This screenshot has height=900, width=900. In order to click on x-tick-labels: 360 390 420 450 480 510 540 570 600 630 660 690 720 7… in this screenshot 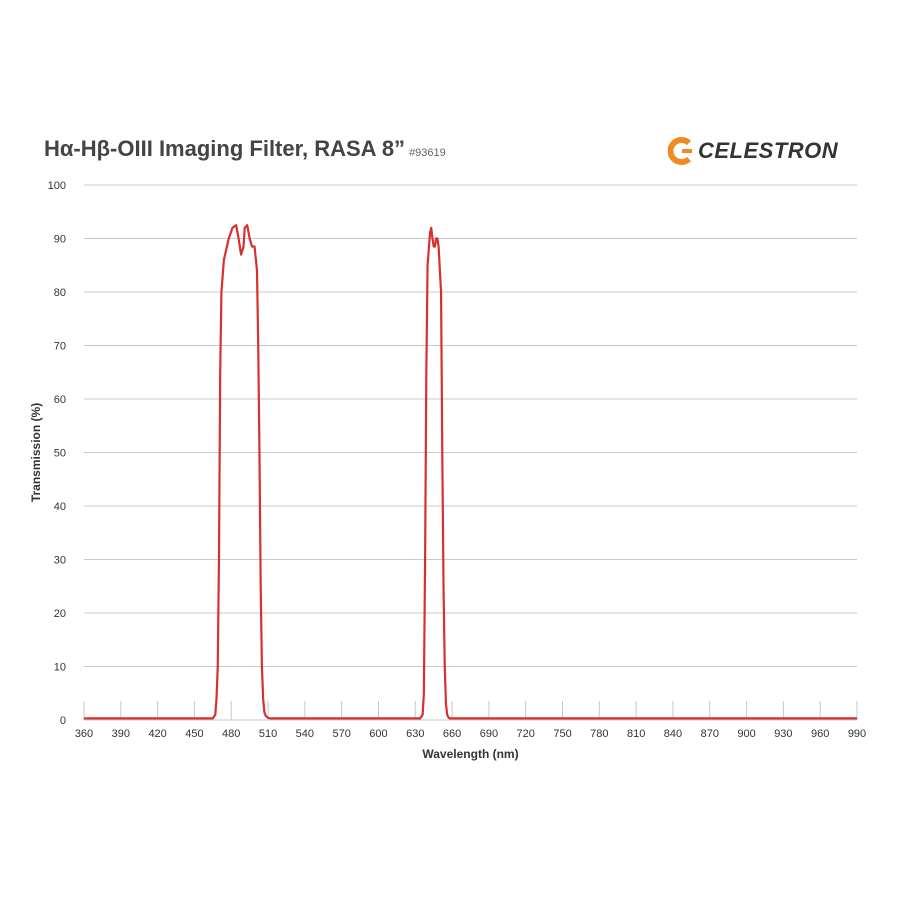, I will do `click(470, 734)`.